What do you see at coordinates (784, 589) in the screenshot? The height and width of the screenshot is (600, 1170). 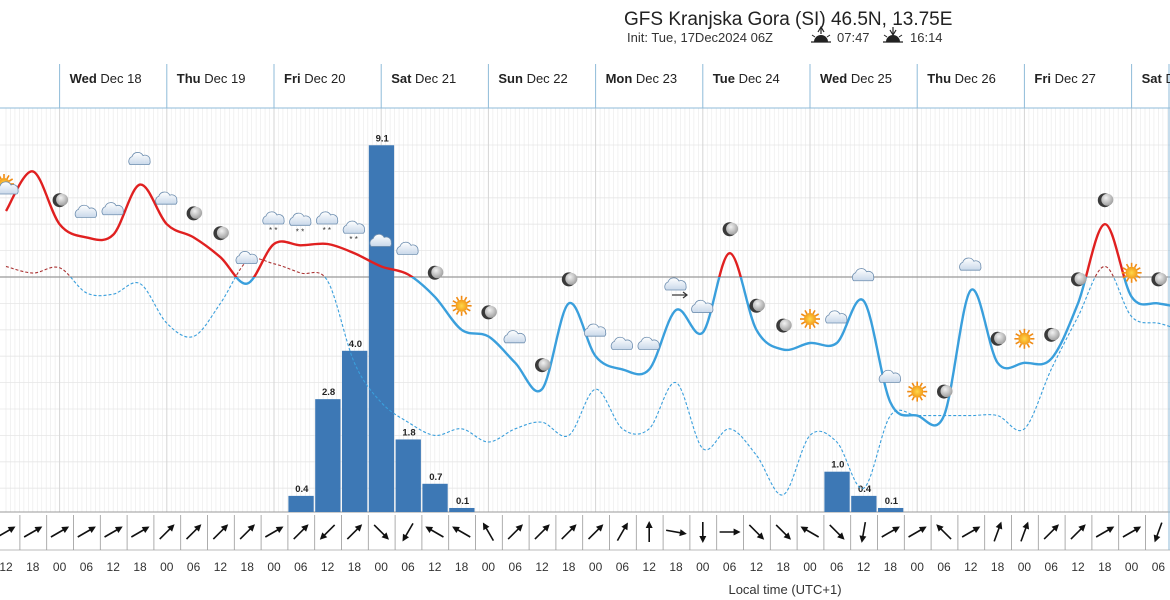 I see `x-axis-label: Local time (UTC+1)` at bounding box center [784, 589].